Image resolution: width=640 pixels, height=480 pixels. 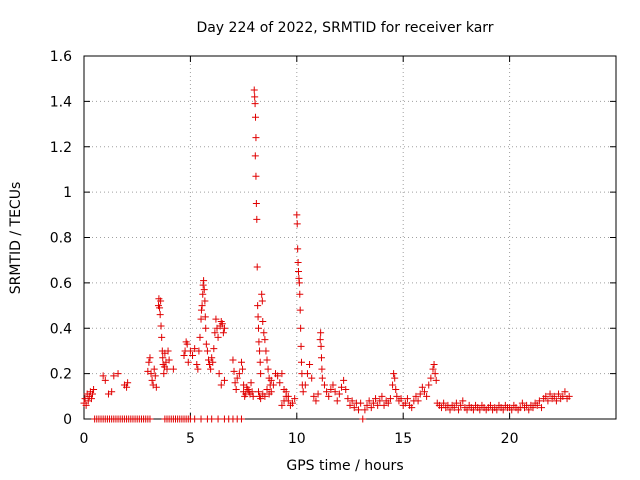 I want to click on x-tick-label: 10, so click(x=297, y=439).